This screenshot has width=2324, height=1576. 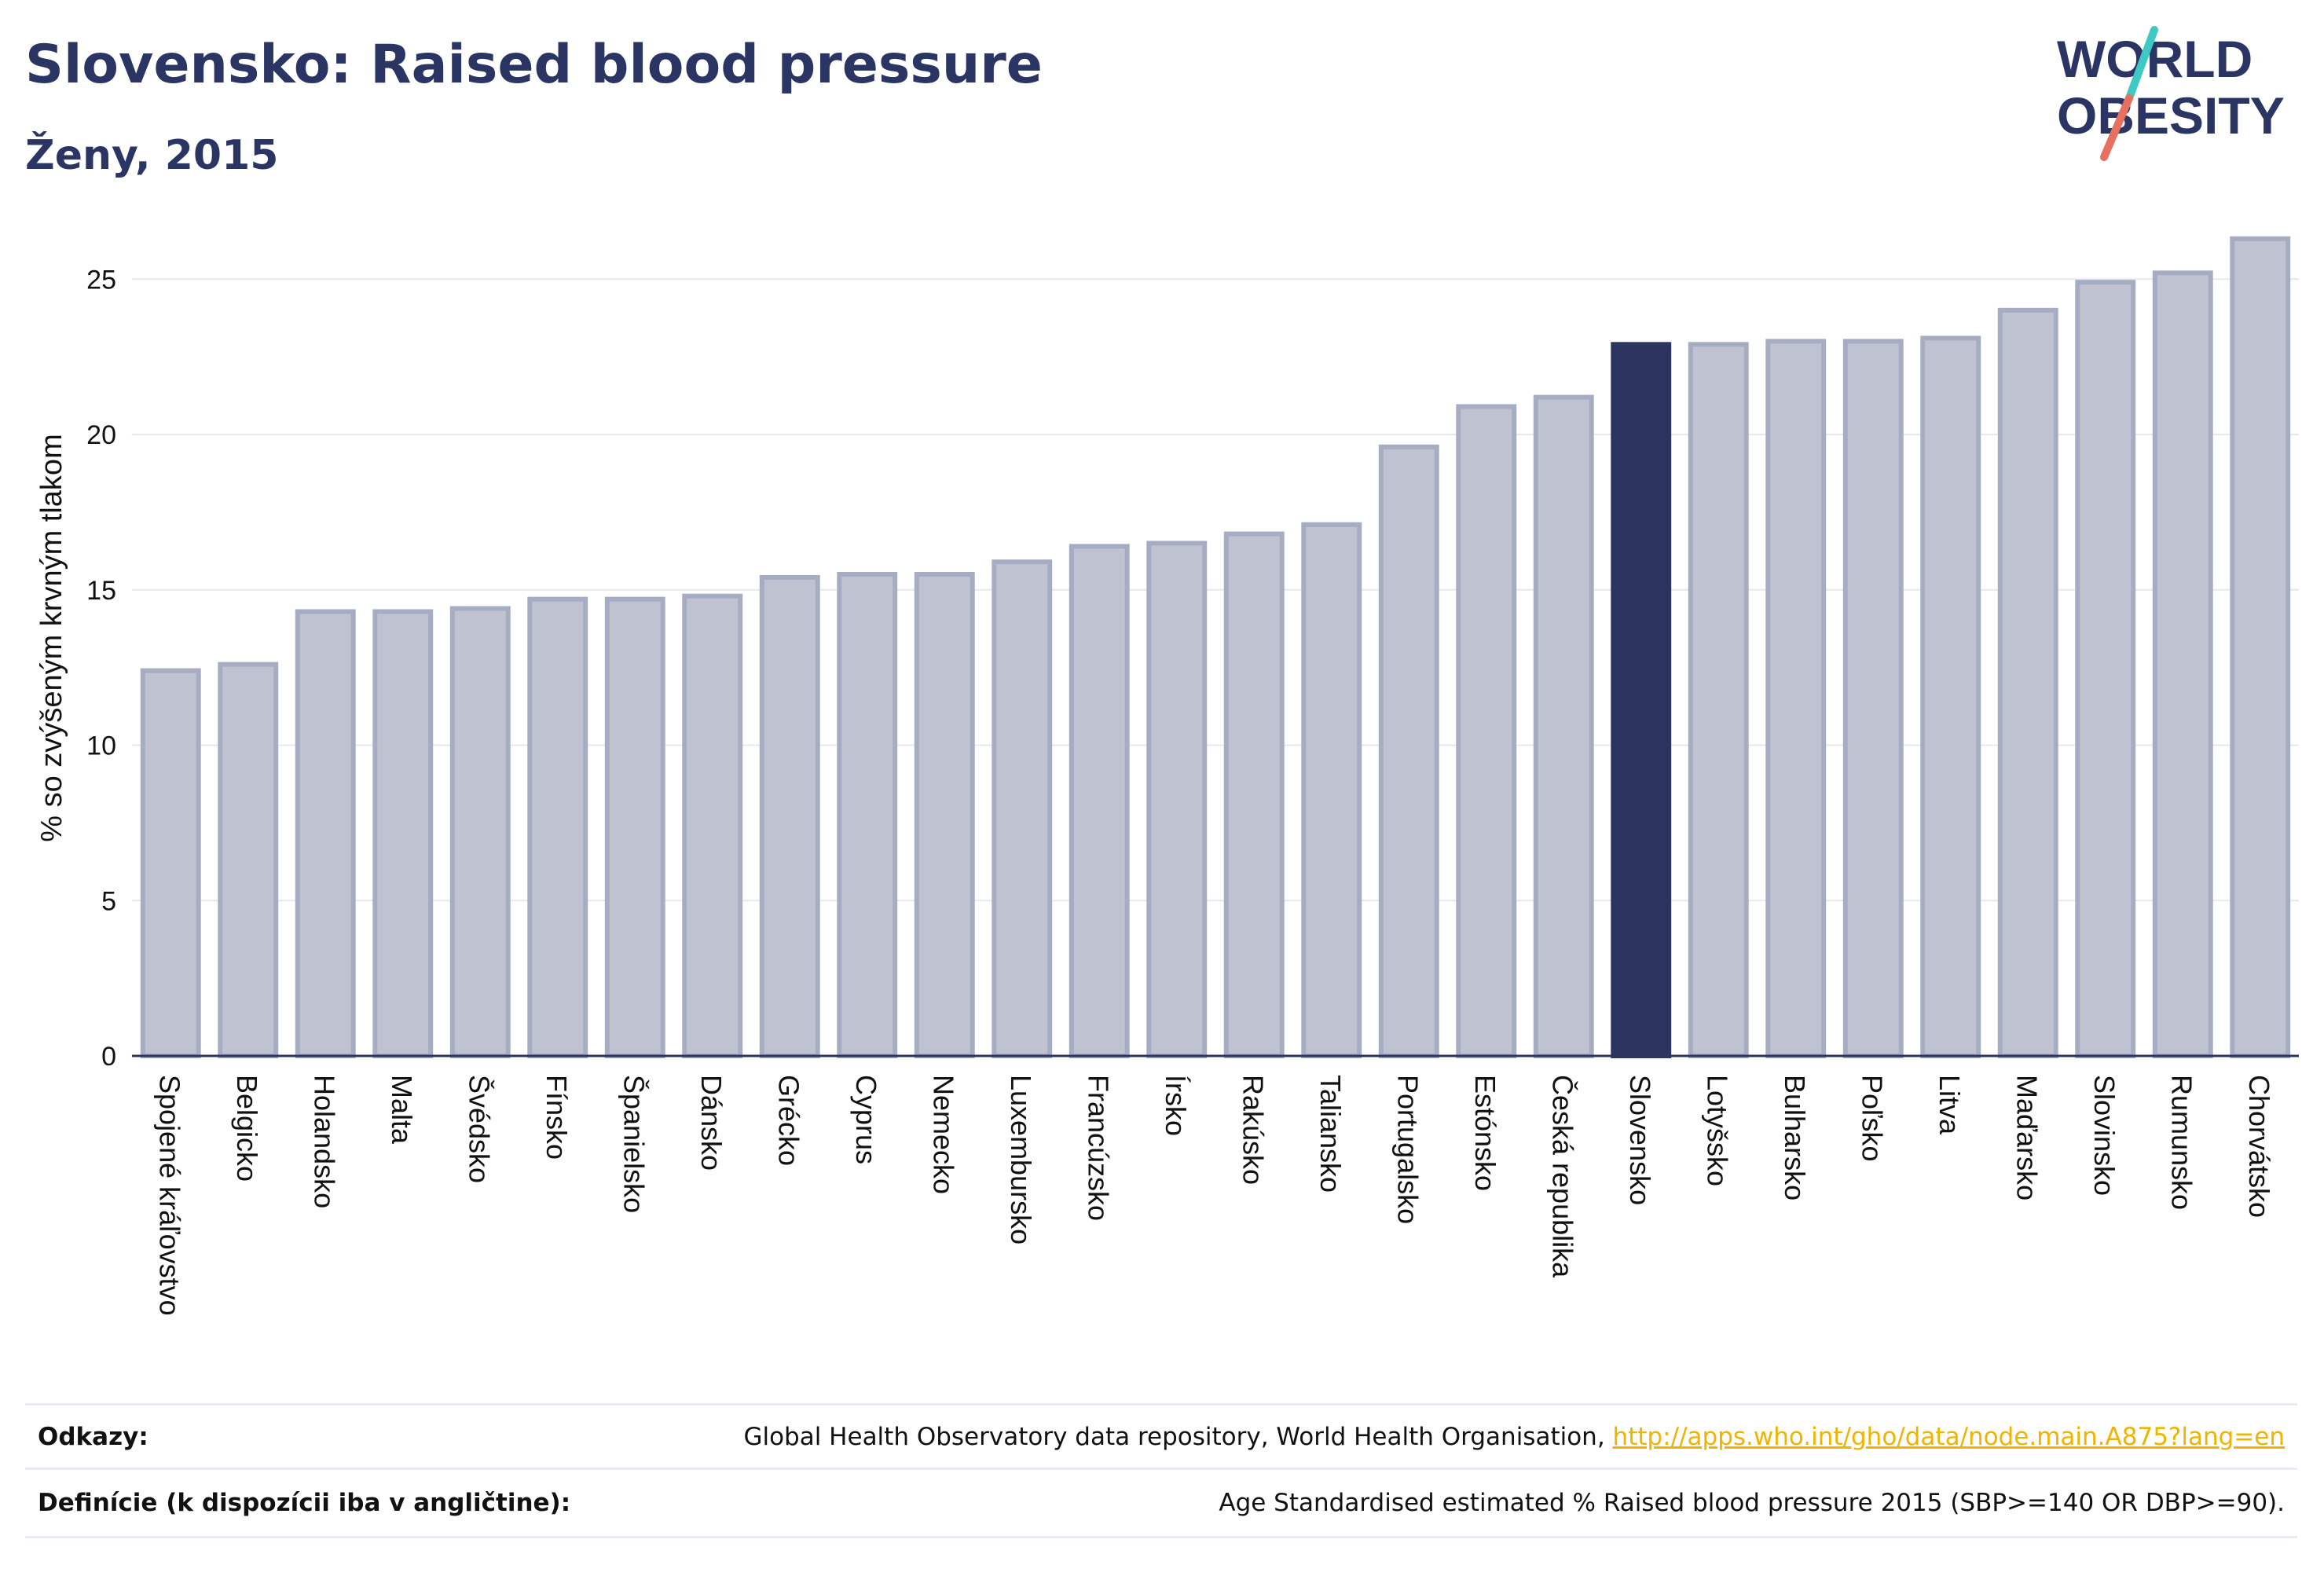 What do you see at coordinates (943, 1134) in the screenshot?
I see `x-tick-label: Nemecko` at bounding box center [943, 1134].